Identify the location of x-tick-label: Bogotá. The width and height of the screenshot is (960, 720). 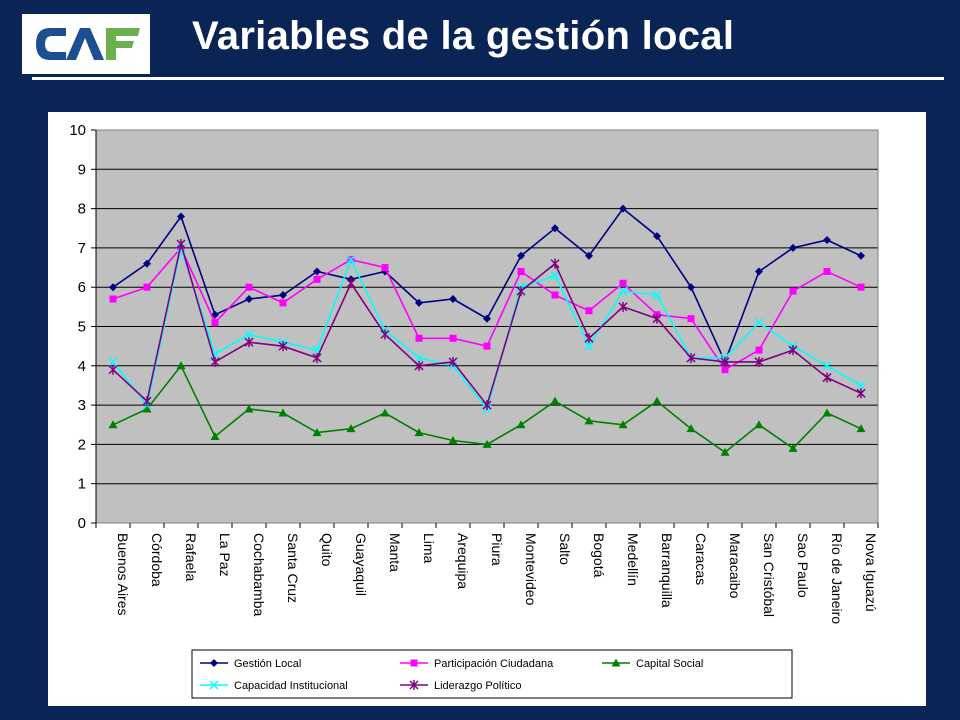
(599, 555).